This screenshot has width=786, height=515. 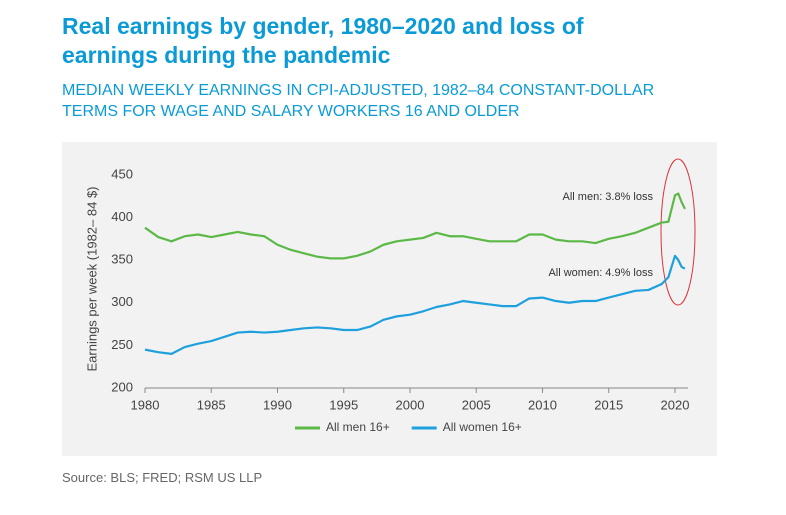 What do you see at coordinates (343, 404) in the screenshot?
I see `x-tick-label: 1995` at bounding box center [343, 404].